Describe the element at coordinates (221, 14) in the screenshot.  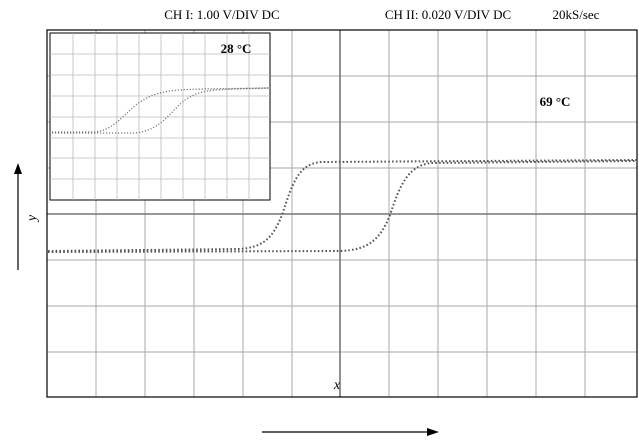
I see `channel-1-setting: CH I: 1.00 V/DIV DC` at that location.